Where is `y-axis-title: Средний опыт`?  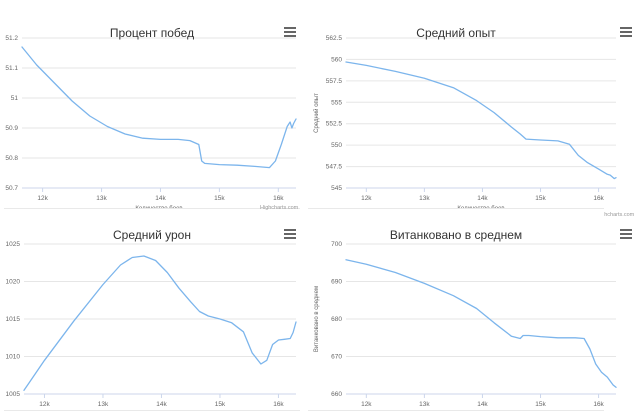 y-axis-title: Средний опыт is located at coordinates (316, 113).